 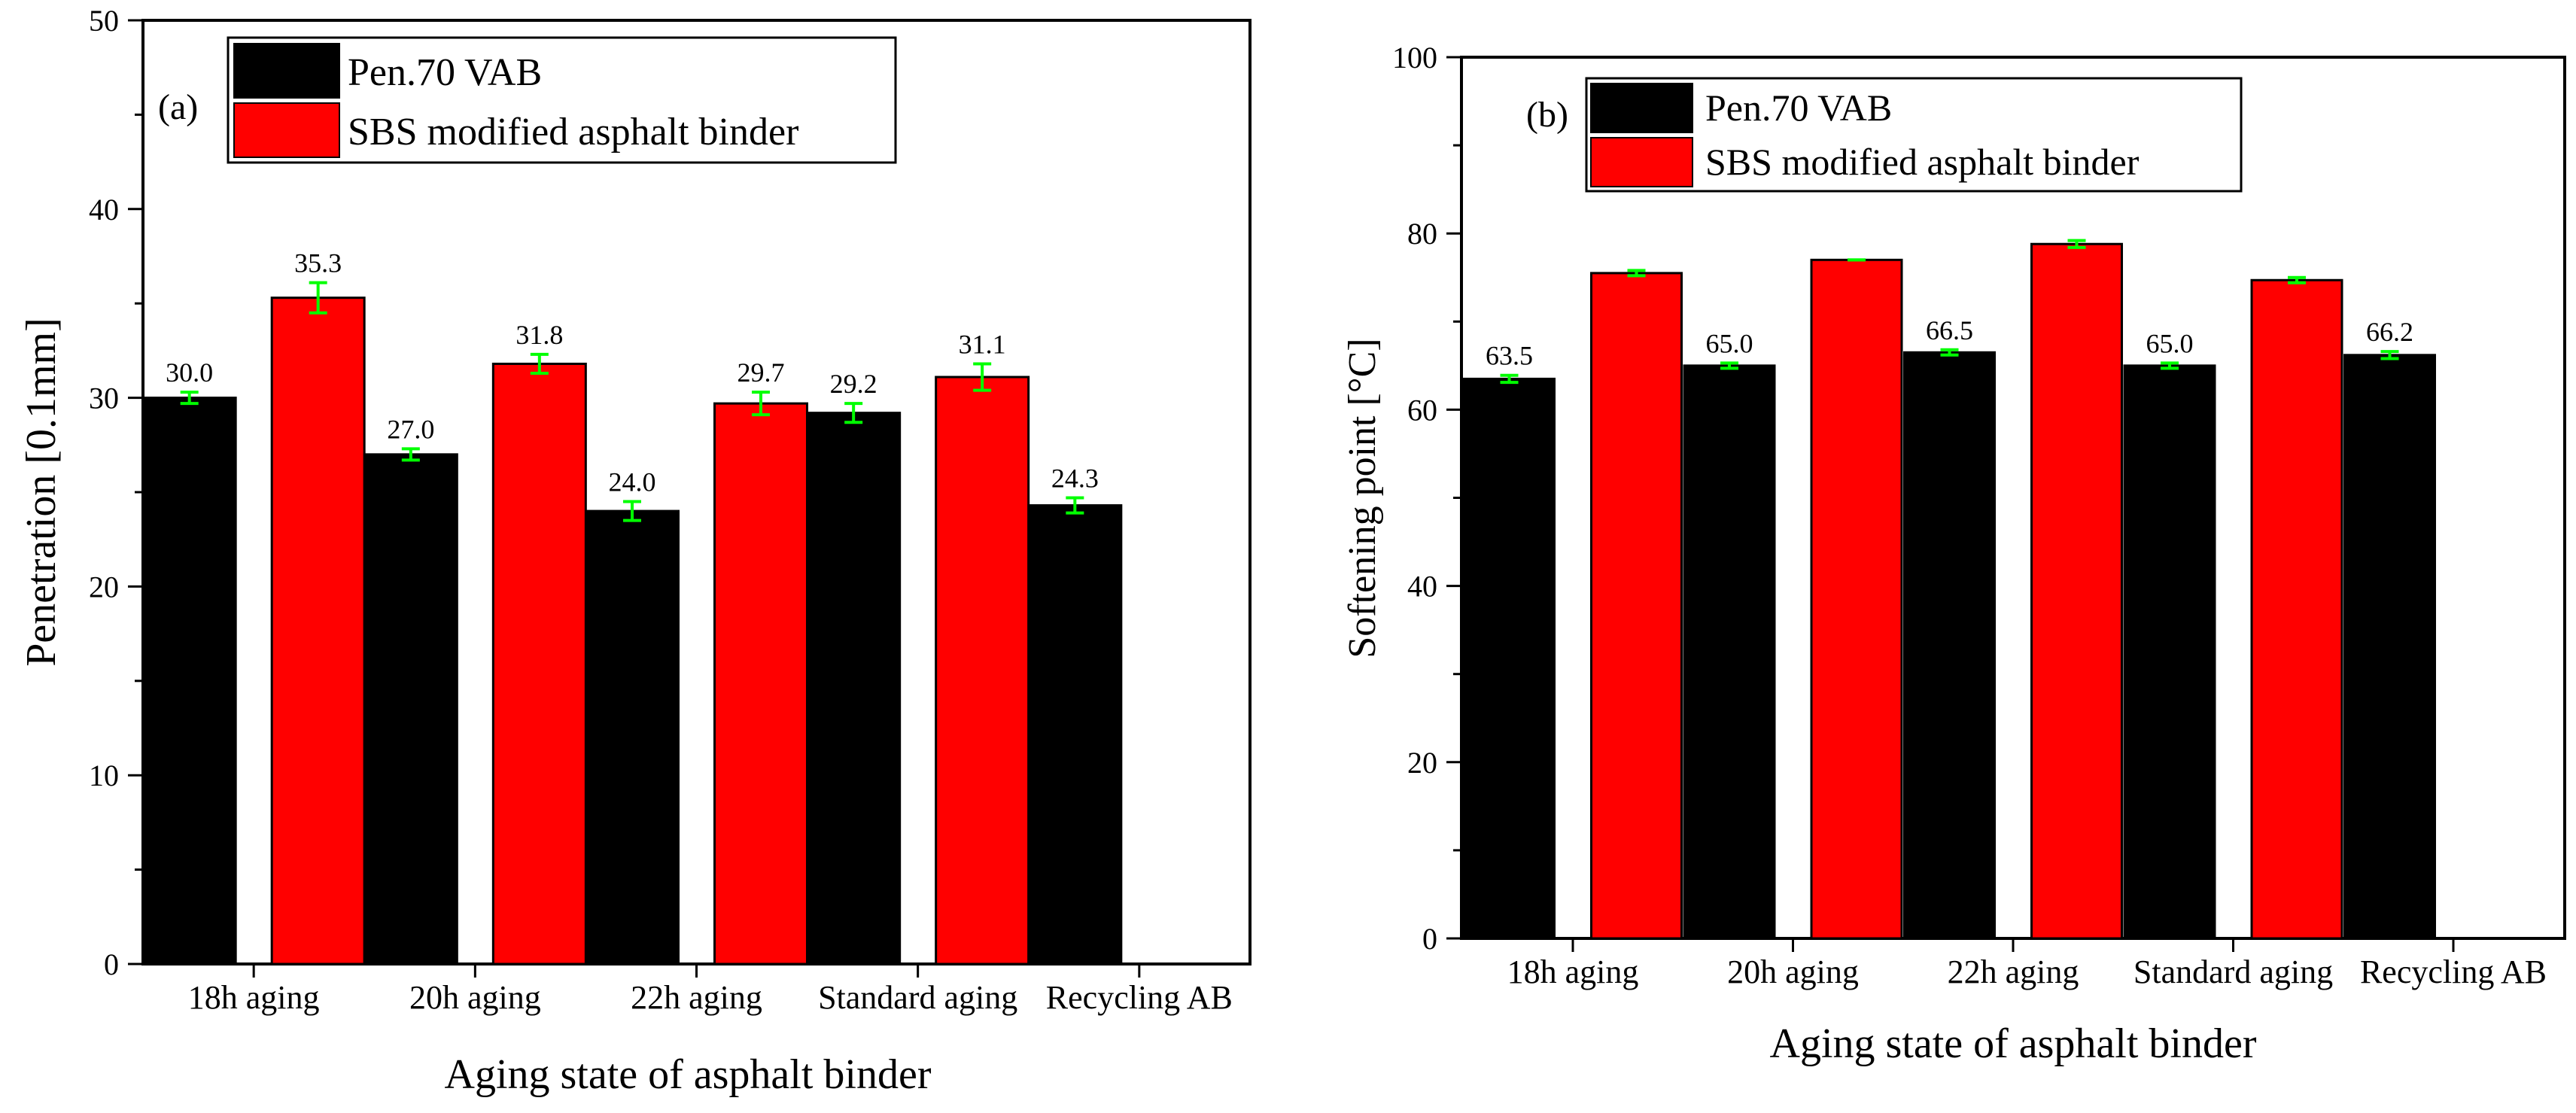 What do you see at coordinates (917, 997) in the screenshot?
I see `category-label-a-4: Standard aging` at bounding box center [917, 997].